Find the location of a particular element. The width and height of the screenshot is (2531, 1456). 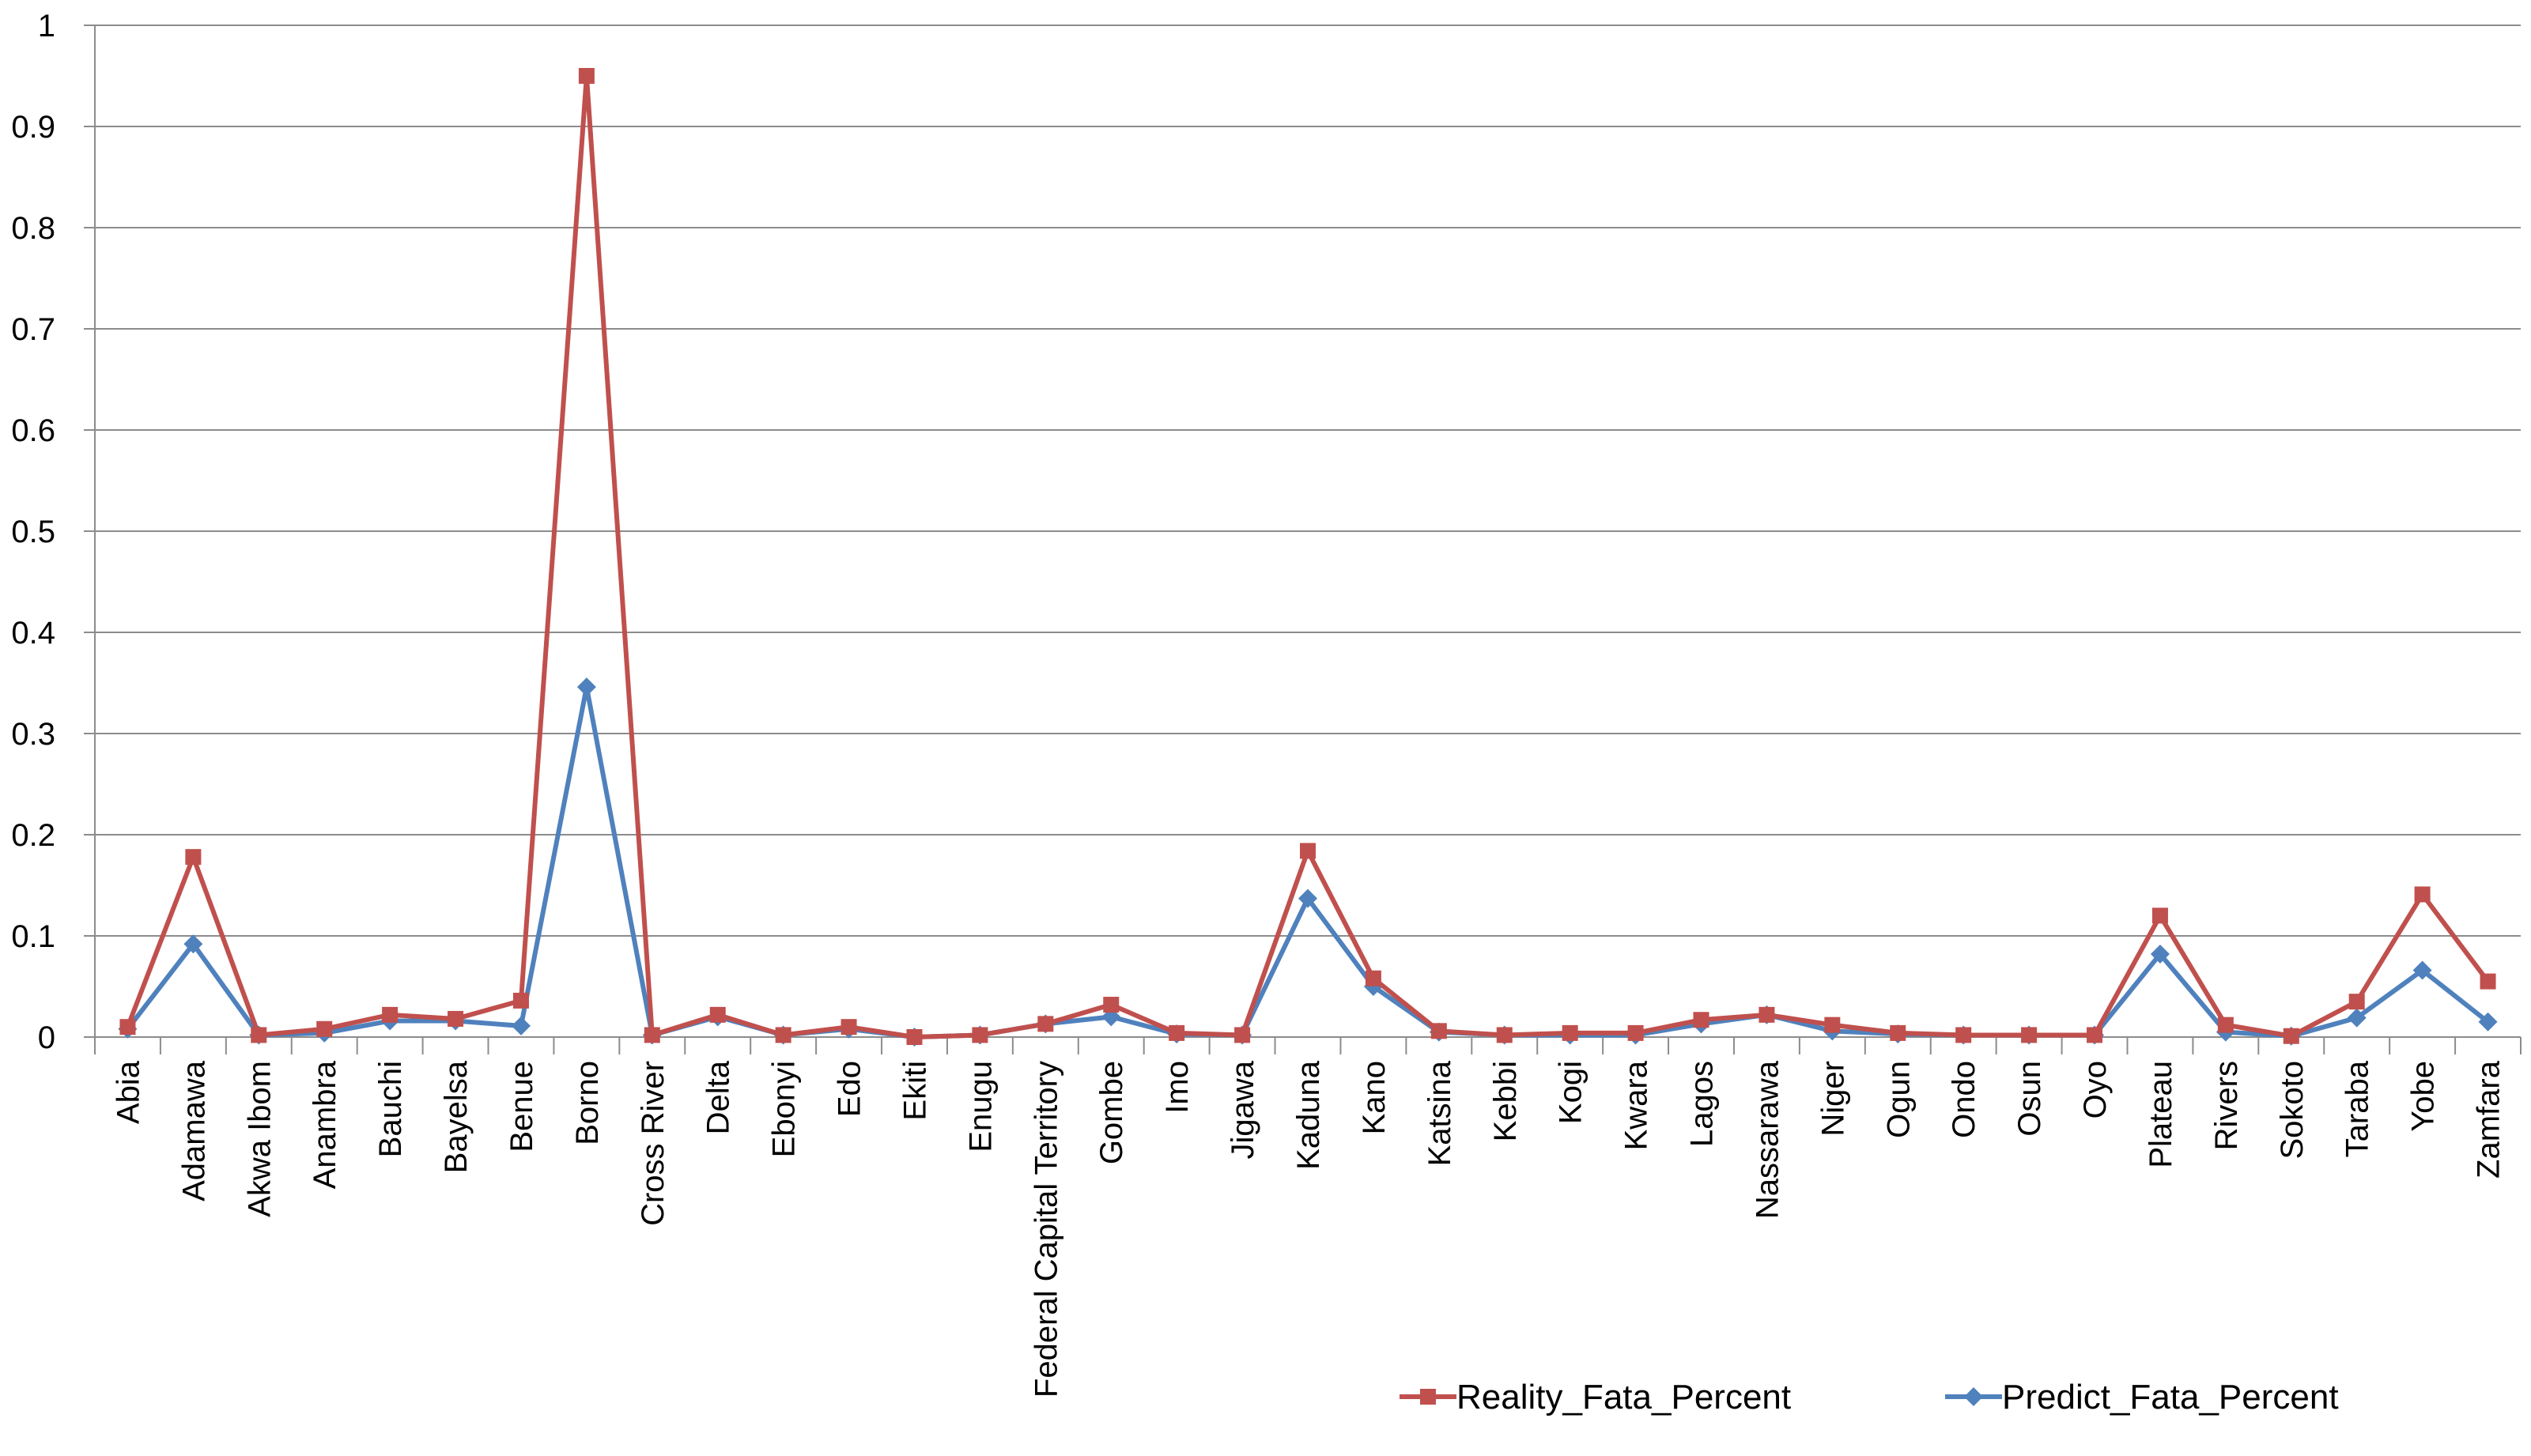

x-tick-label: Oyo is located at coordinates (2095, 1089).